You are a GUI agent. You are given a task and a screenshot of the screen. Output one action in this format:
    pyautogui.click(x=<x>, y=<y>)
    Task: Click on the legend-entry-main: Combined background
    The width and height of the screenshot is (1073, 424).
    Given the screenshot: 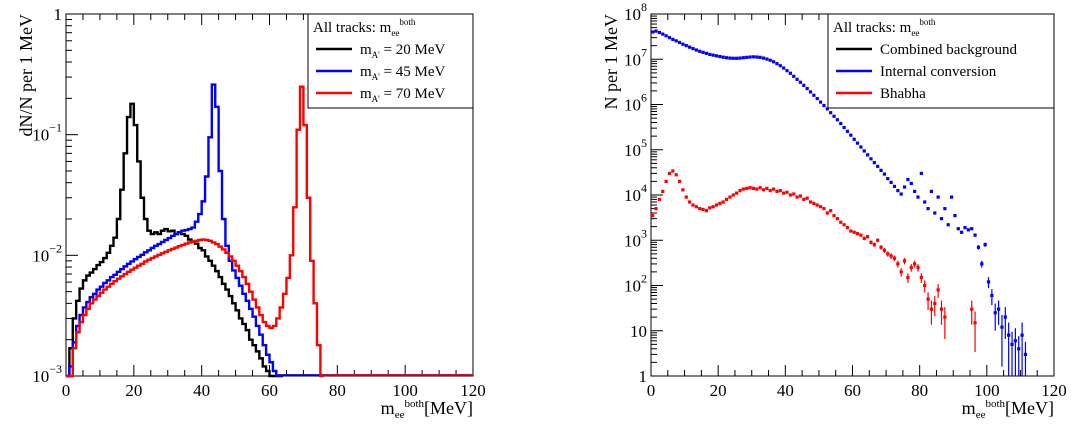 What is the action you would take?
    pyautogui.click(x=949, y=50)
    